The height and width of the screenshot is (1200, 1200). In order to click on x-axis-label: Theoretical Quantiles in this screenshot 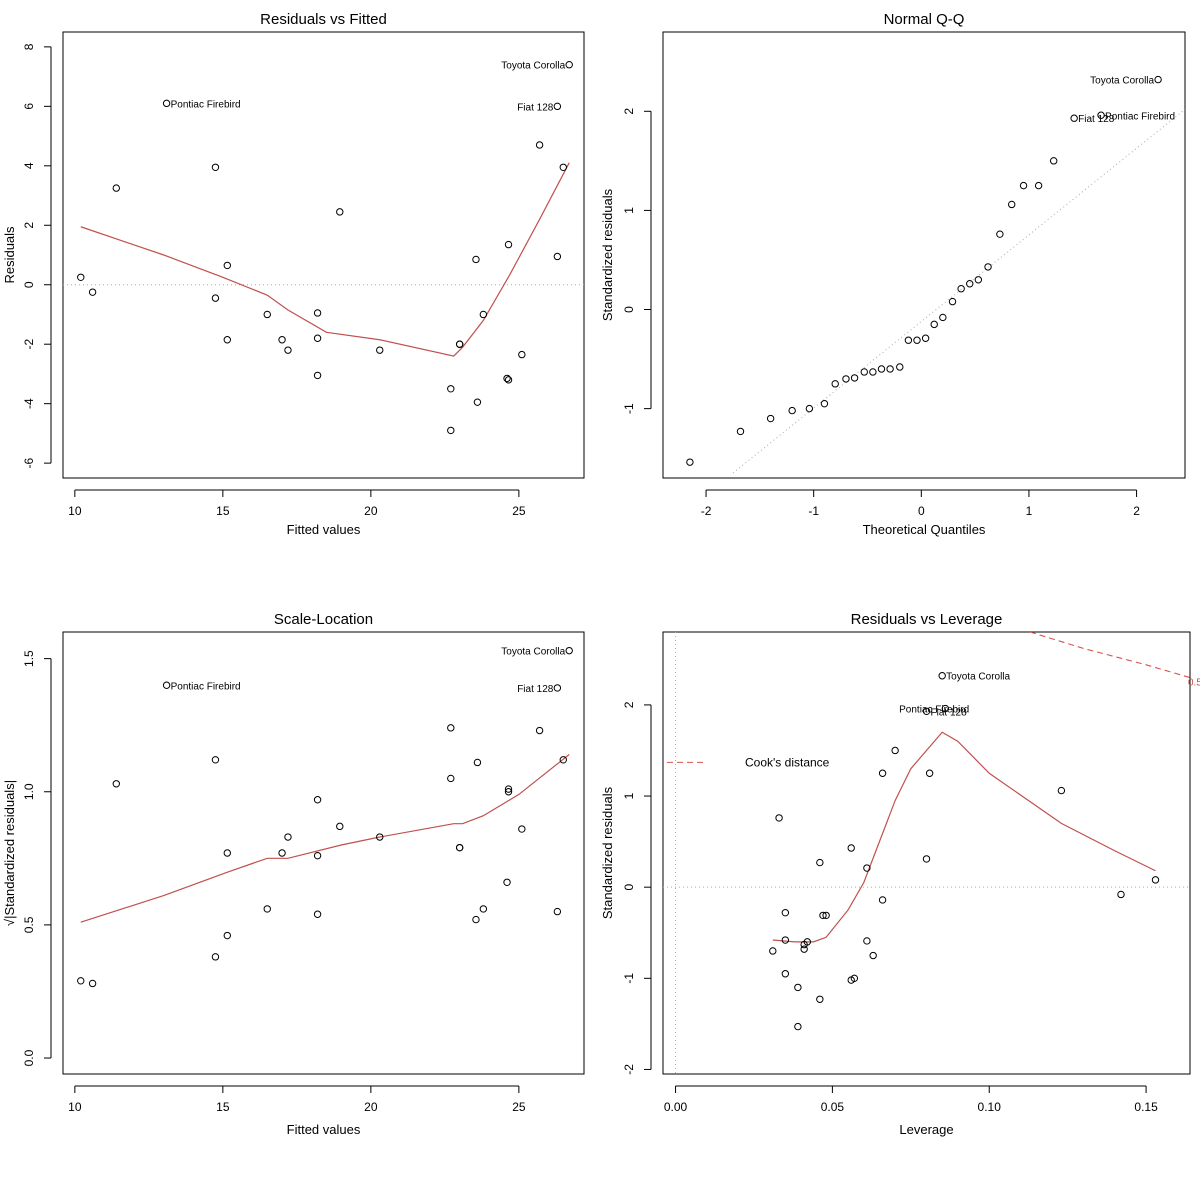, I will do `click(924, 529)`.